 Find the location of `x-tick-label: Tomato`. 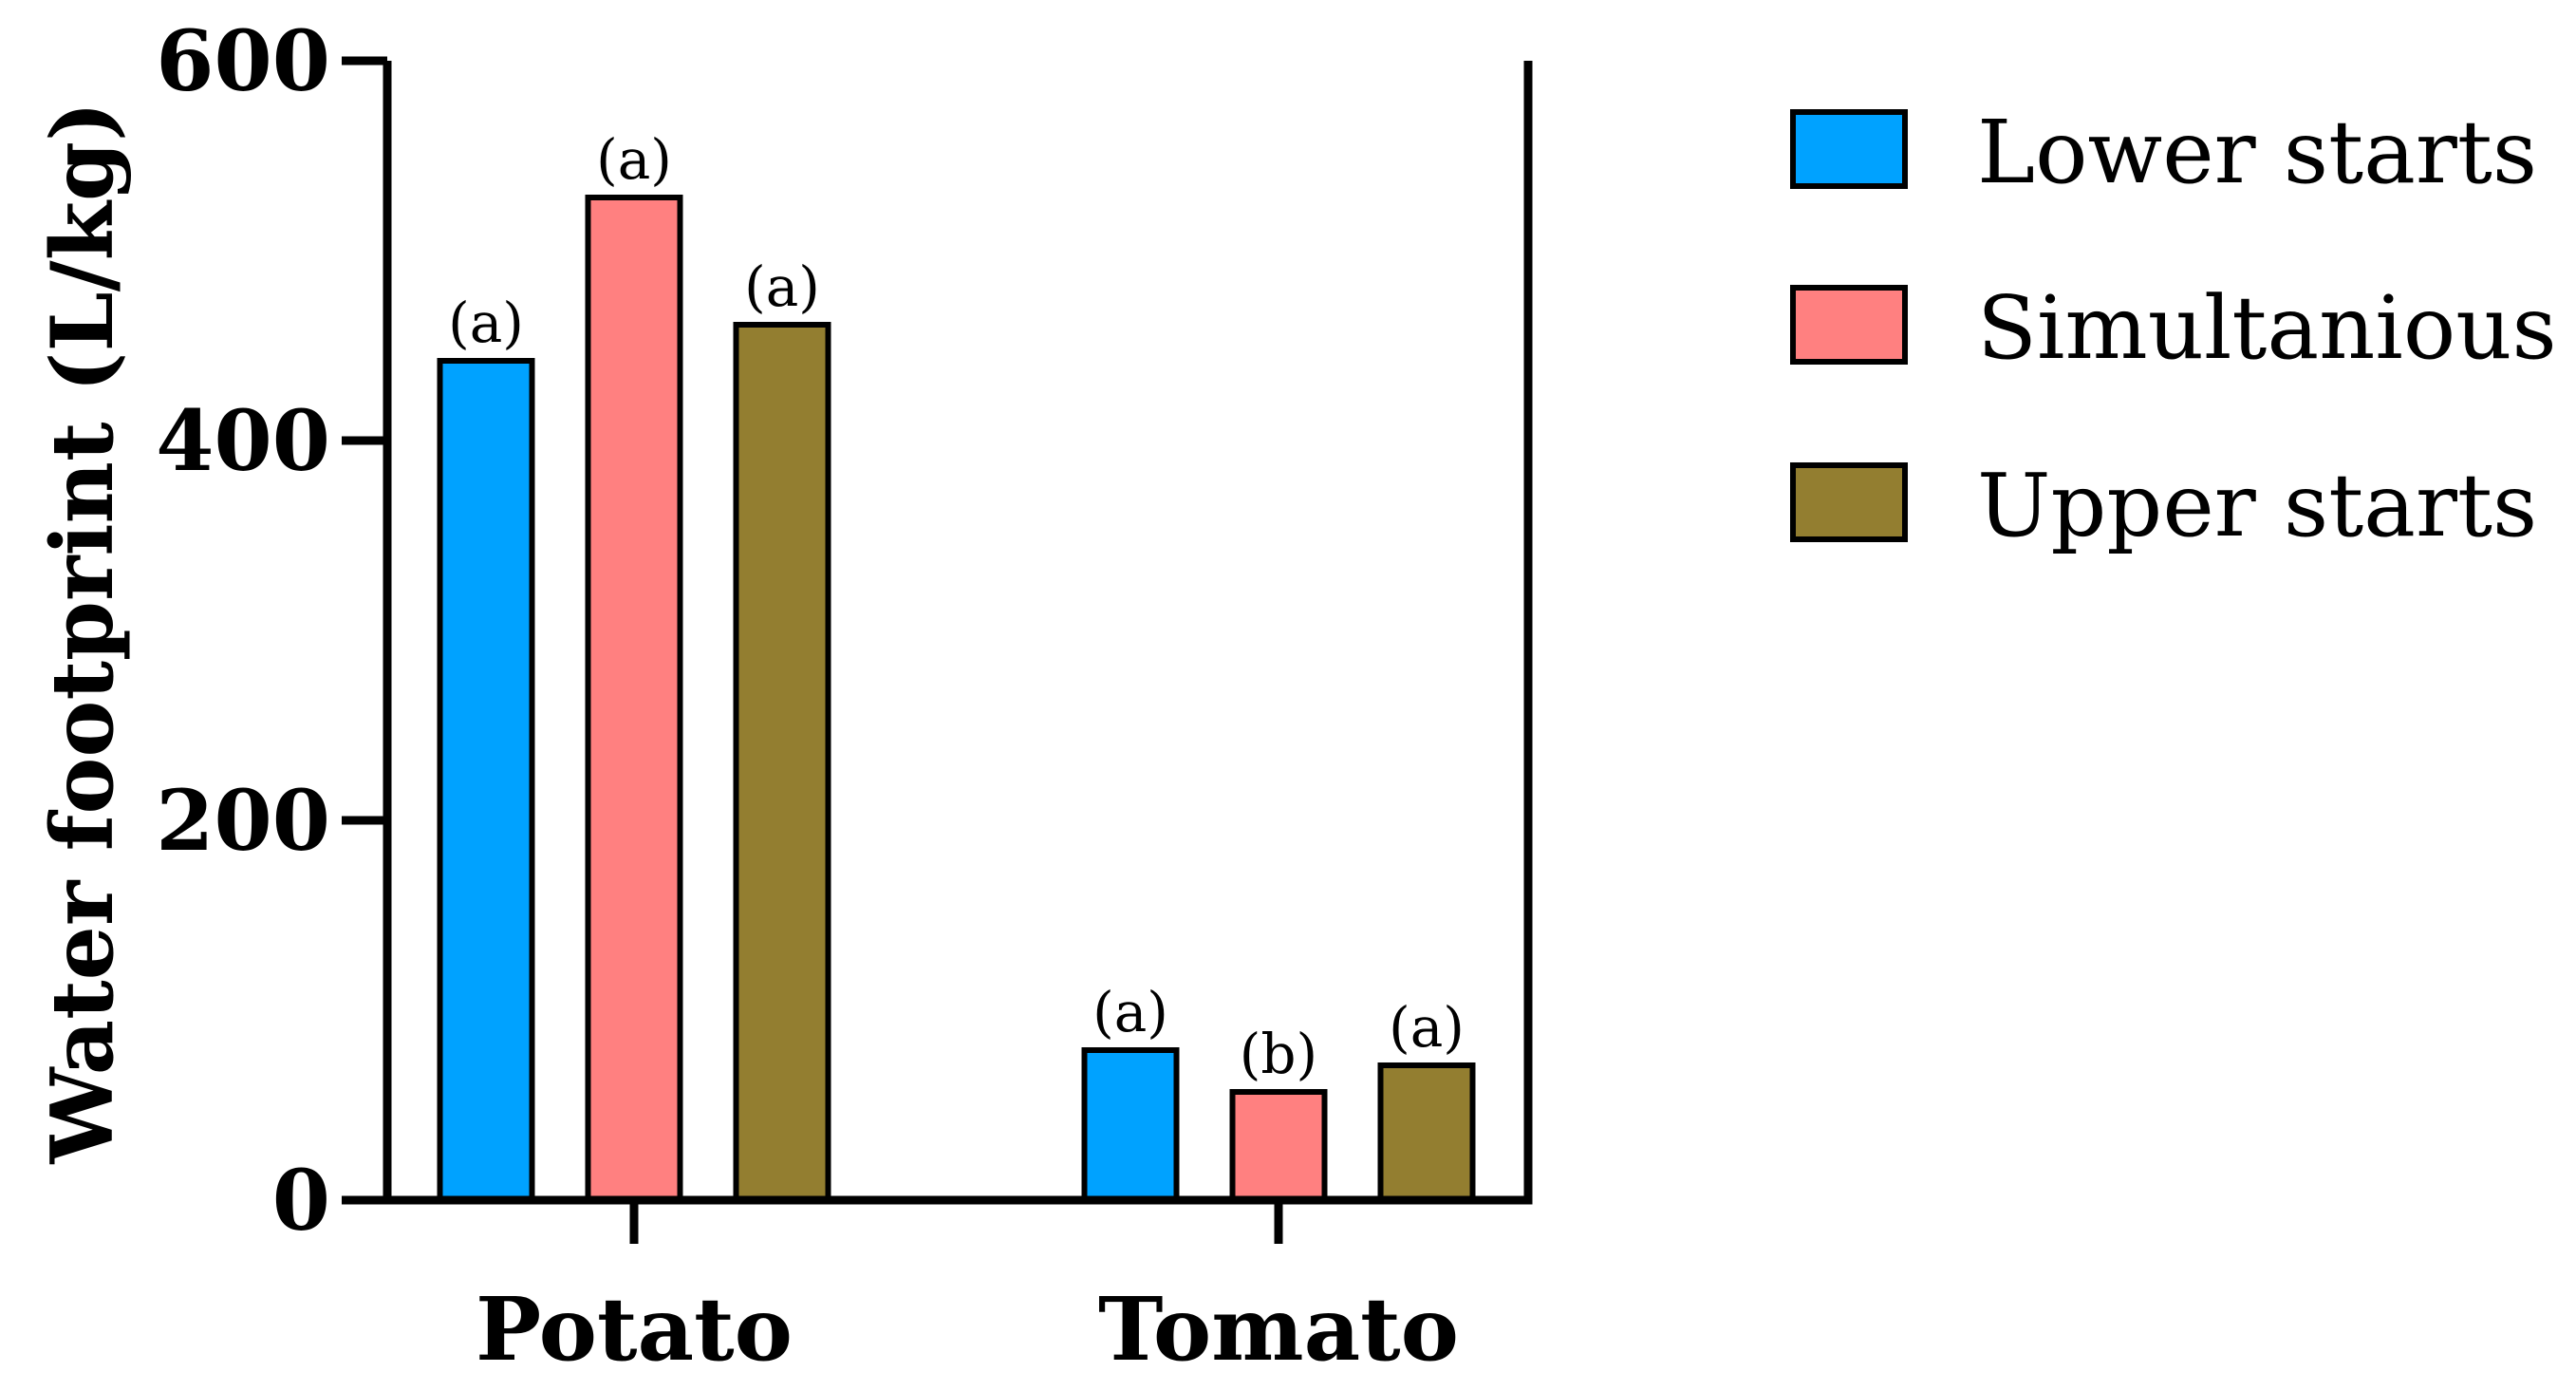

x-tick-label: Tomato is located at coordinates (1279, 1329).